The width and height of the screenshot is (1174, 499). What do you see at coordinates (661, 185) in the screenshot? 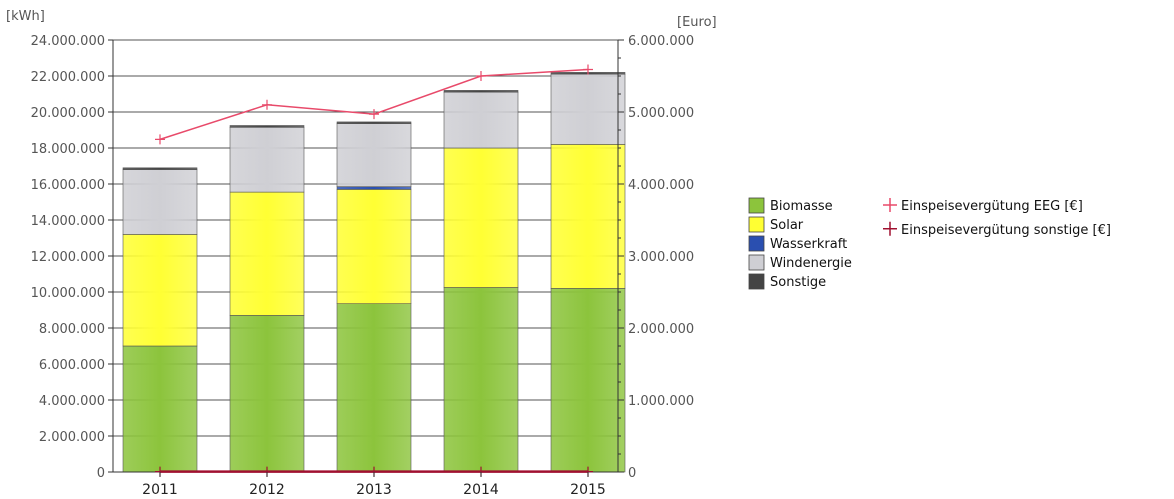
I see `right-tick-label: 4.000.000` at bounding box center [661, 185].